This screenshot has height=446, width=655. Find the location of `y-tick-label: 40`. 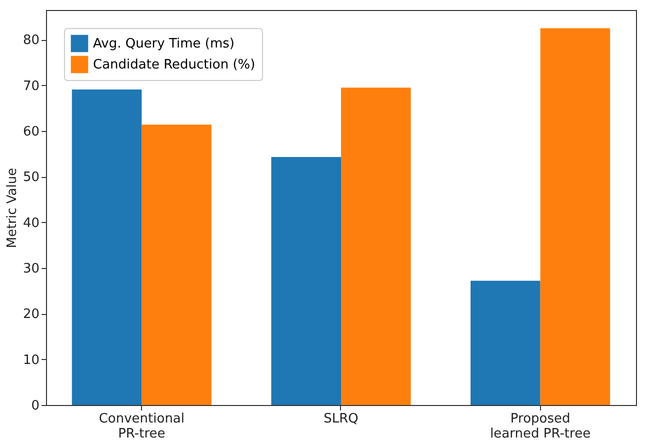

y-tick-label: 40 is located at coordinates (31, 223).